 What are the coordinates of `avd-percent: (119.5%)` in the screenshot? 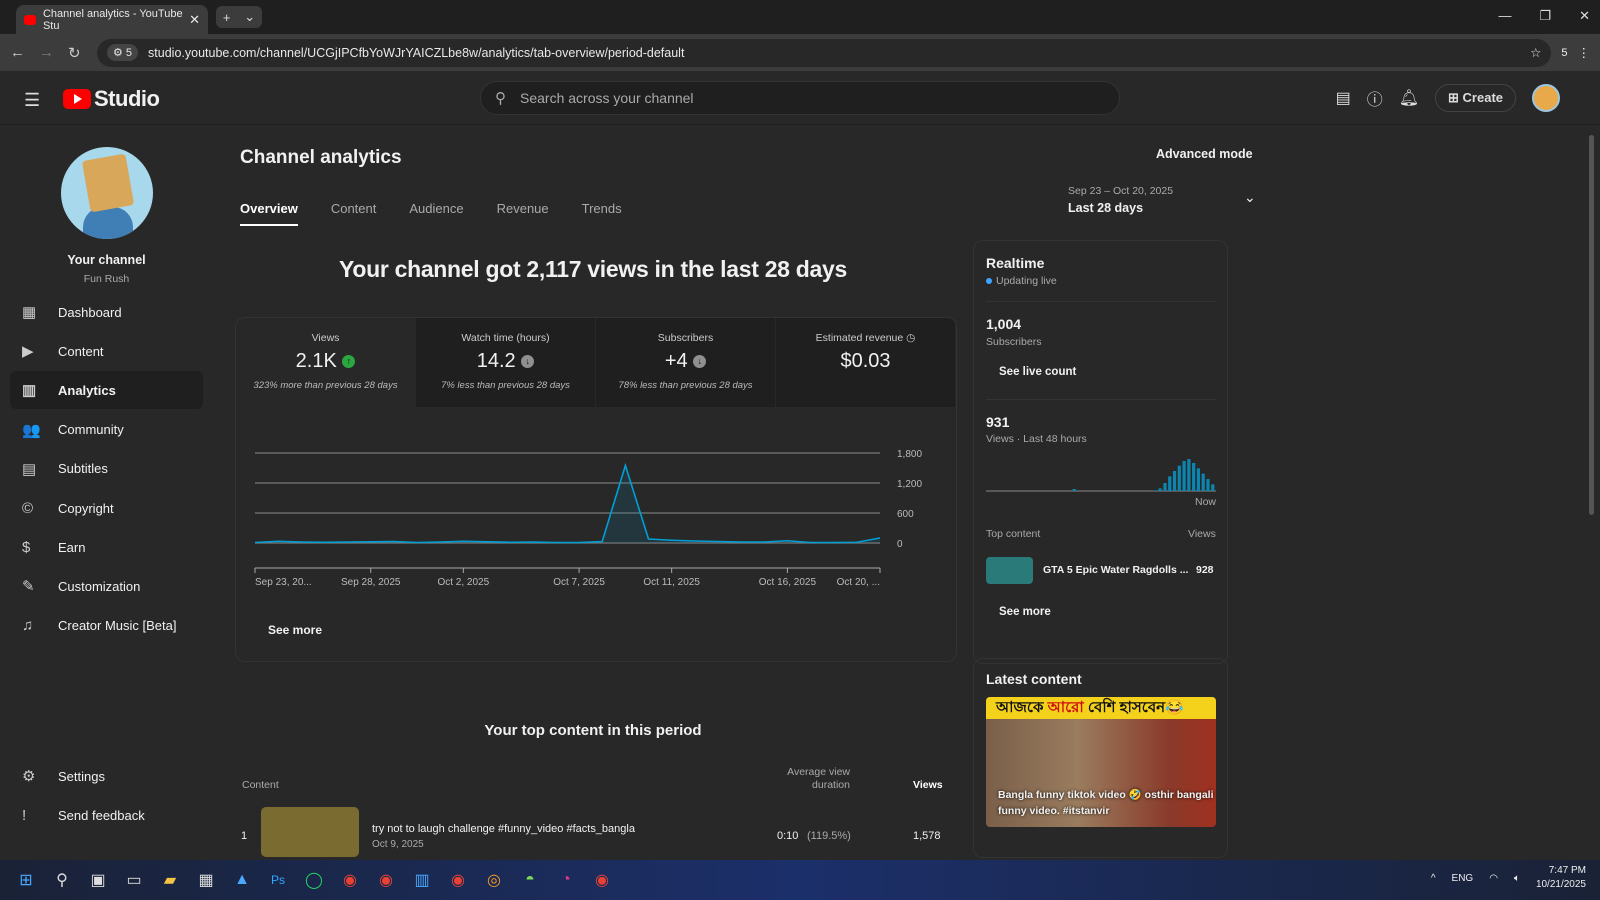 It's located at (829, 836).